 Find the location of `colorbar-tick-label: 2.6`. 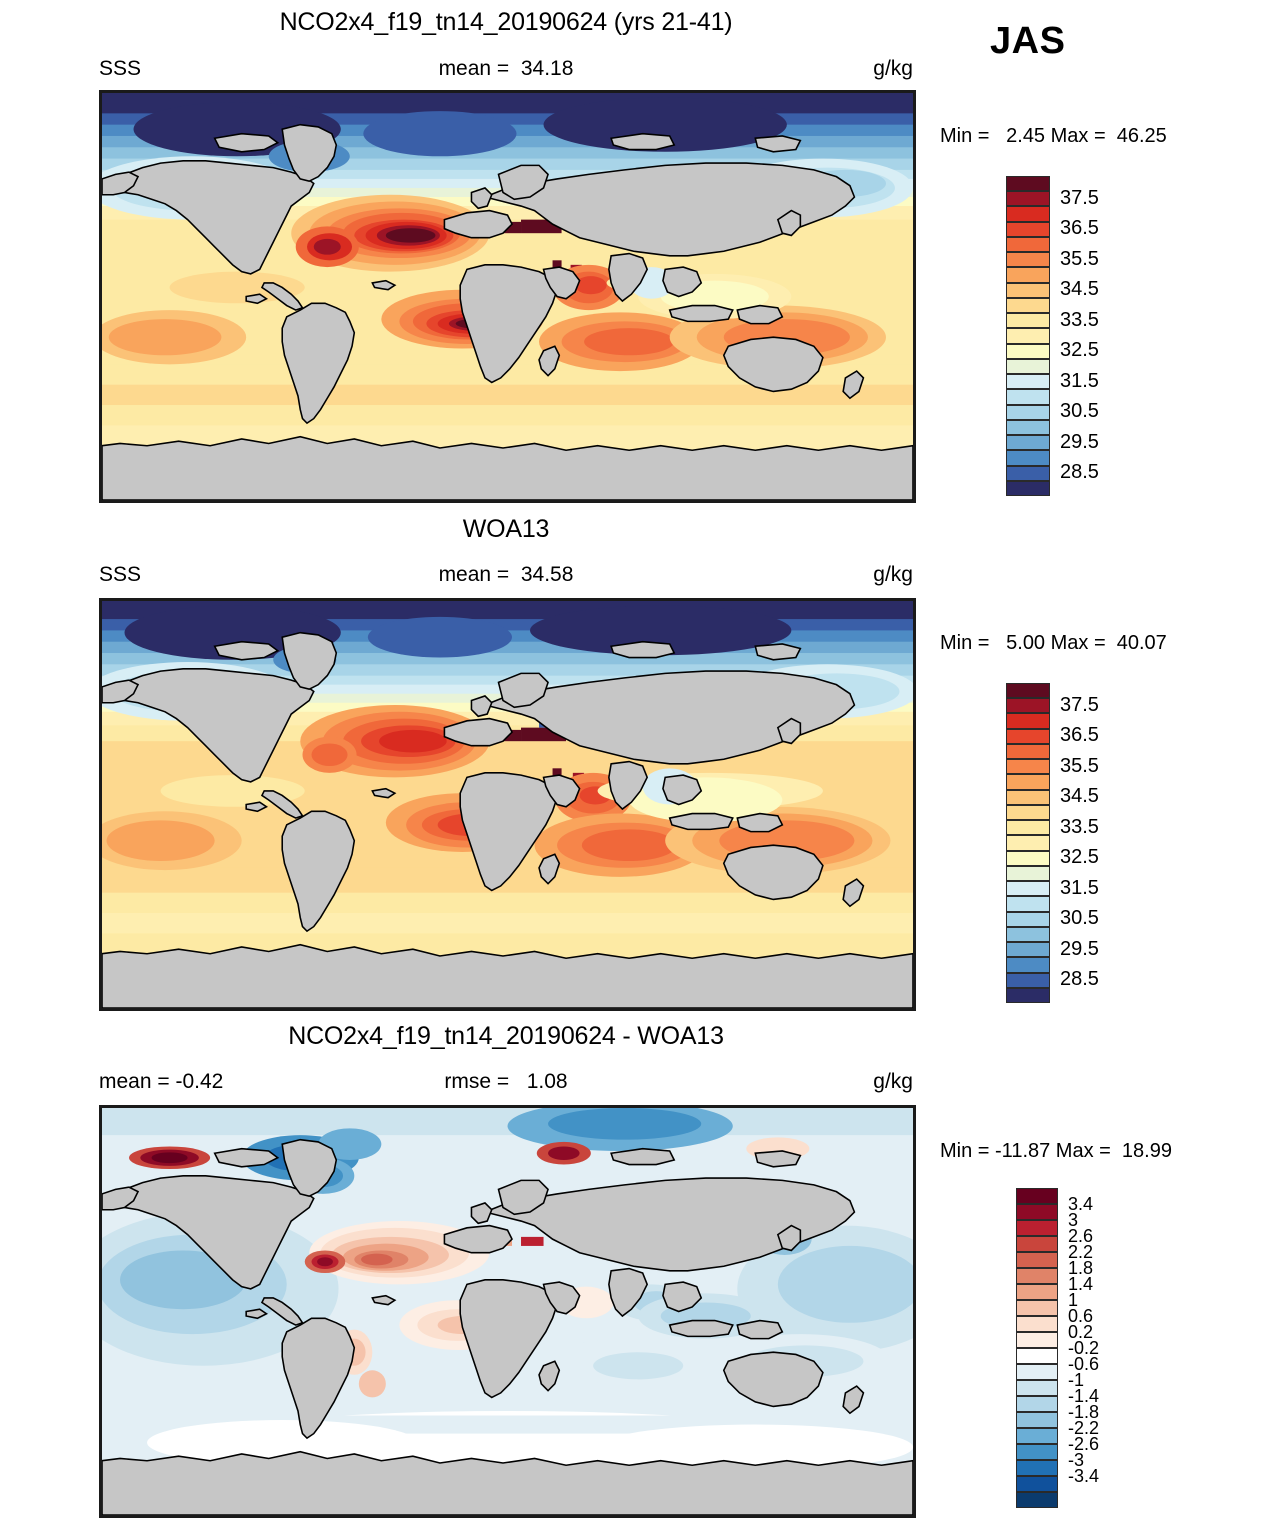

colorbar-tick-label: 2.6 is located at coordinates (1081, 1236).